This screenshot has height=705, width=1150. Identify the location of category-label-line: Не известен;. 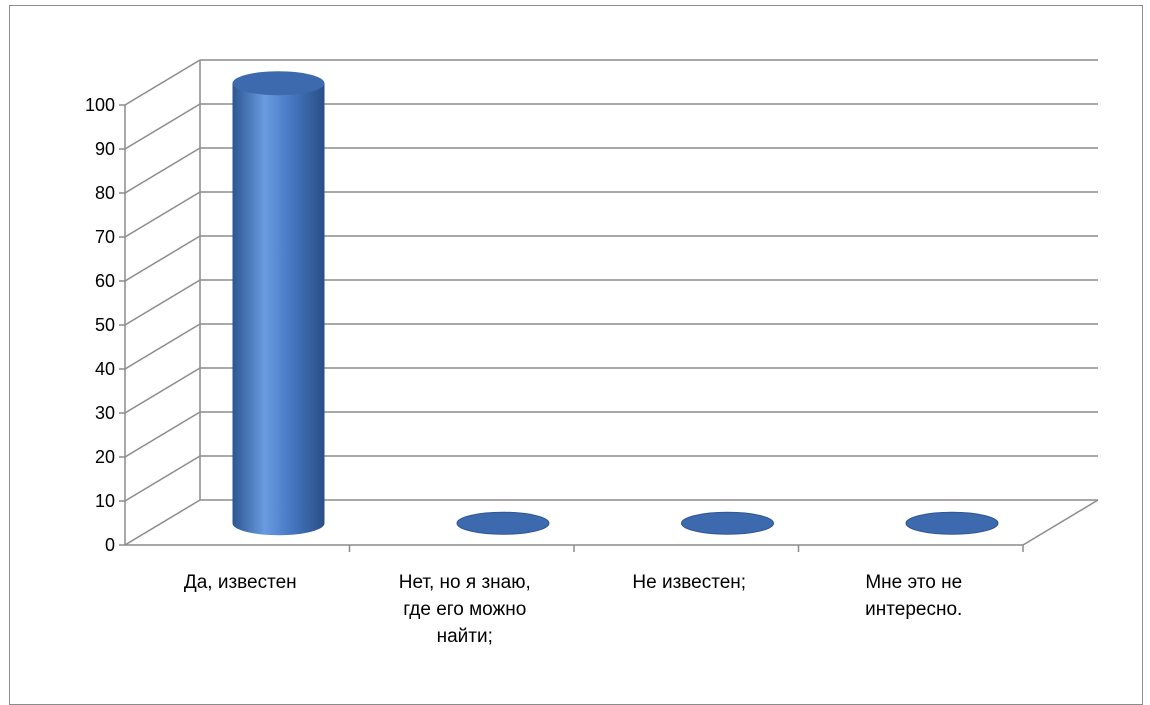
(689, 582).